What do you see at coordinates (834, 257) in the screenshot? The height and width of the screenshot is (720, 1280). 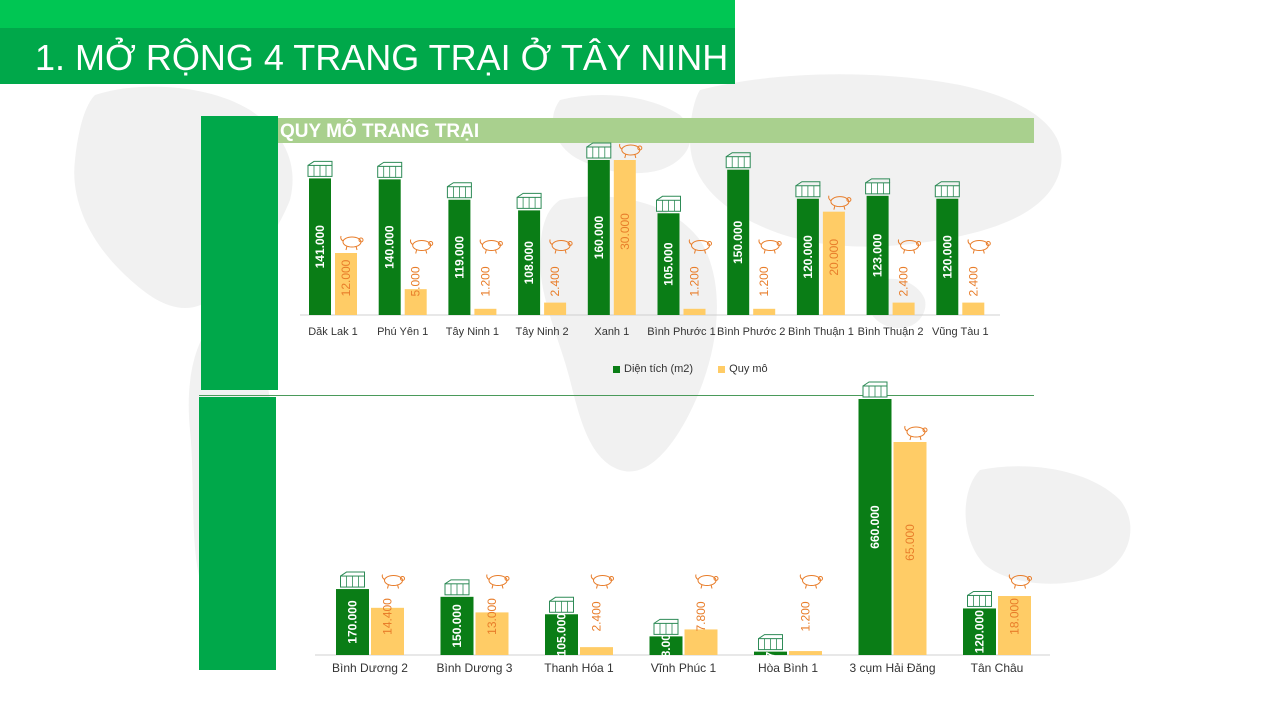 I see `data-label-scale: 20.000` at bounding box center [834, 257].